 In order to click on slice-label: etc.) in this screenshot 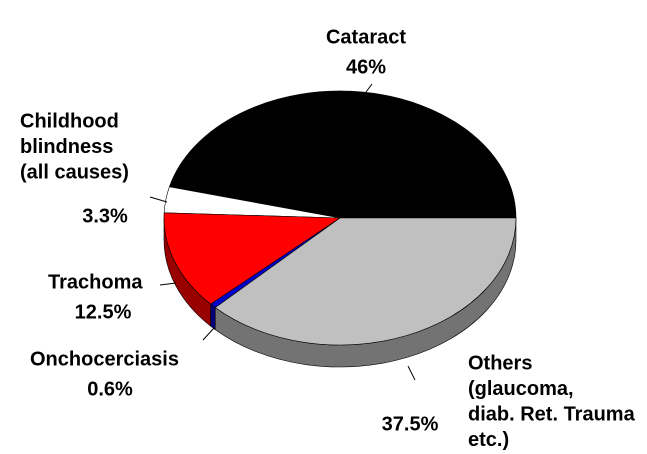, I will do `click(488, 440)`.